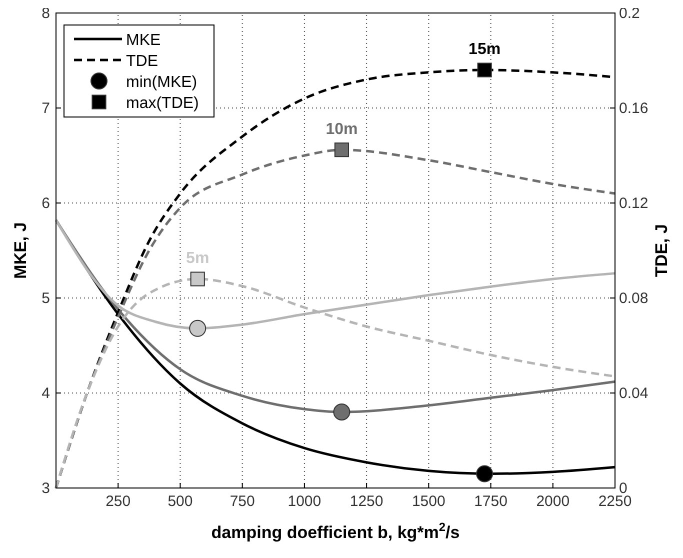  I want to click on x-tick-label: 750, so click(242, 501).